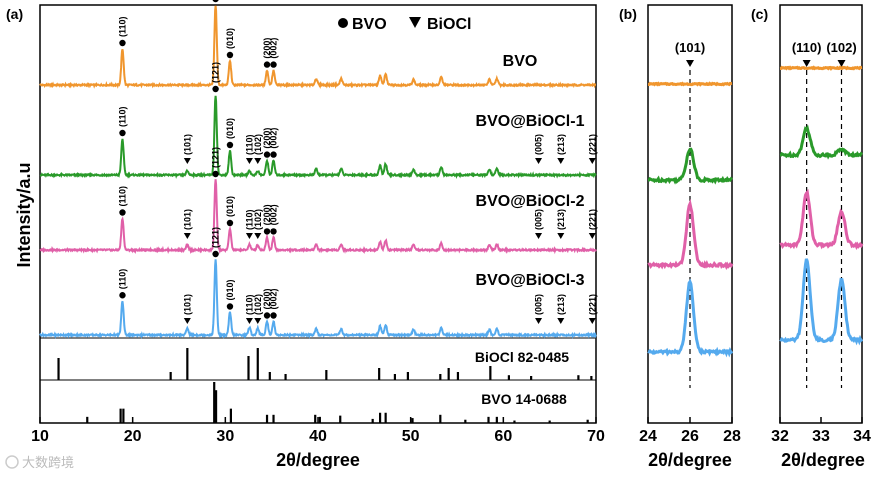 The width and height of the screenshot is (882, 479). What do you see at coordinates (14, 14) in the screenshot?
I see `panel-a-label: (a)` at bounding box center [14, 14].